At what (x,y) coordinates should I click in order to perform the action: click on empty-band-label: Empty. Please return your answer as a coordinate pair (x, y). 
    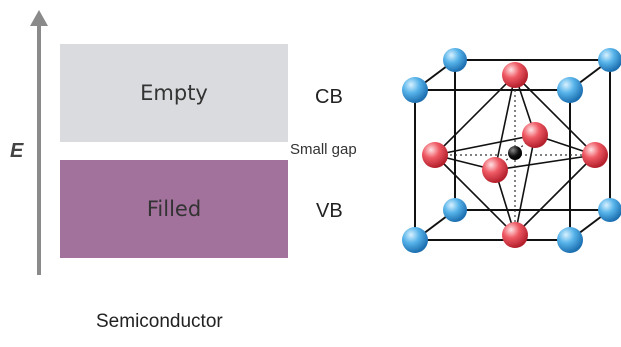
    Looking at the image, I should click on (174, 93).